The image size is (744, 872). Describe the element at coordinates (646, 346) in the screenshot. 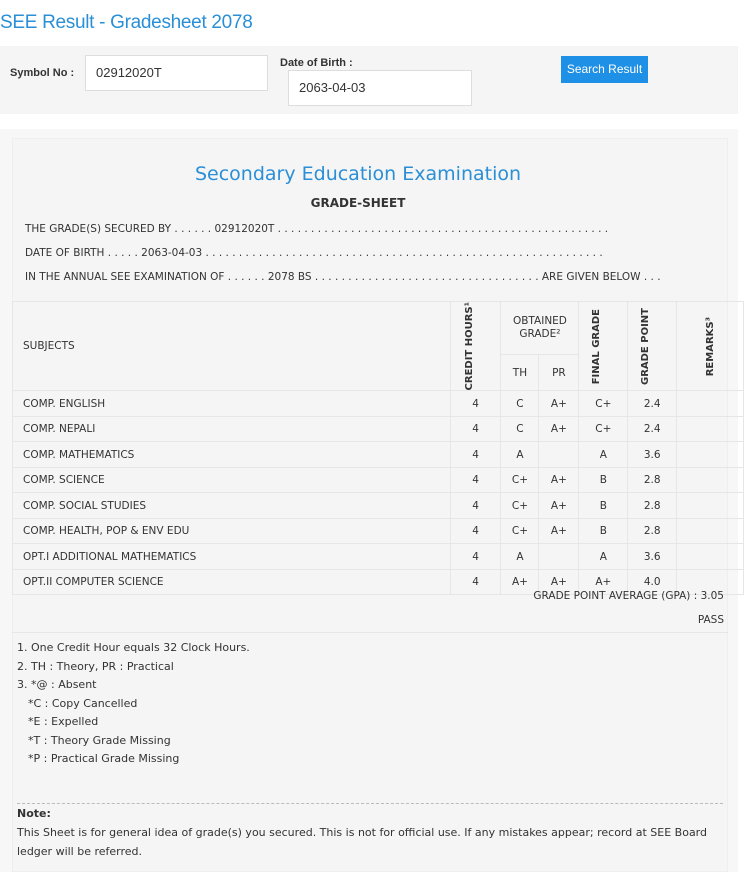

I see `header-grade-point: GRADE POINT` at that location.